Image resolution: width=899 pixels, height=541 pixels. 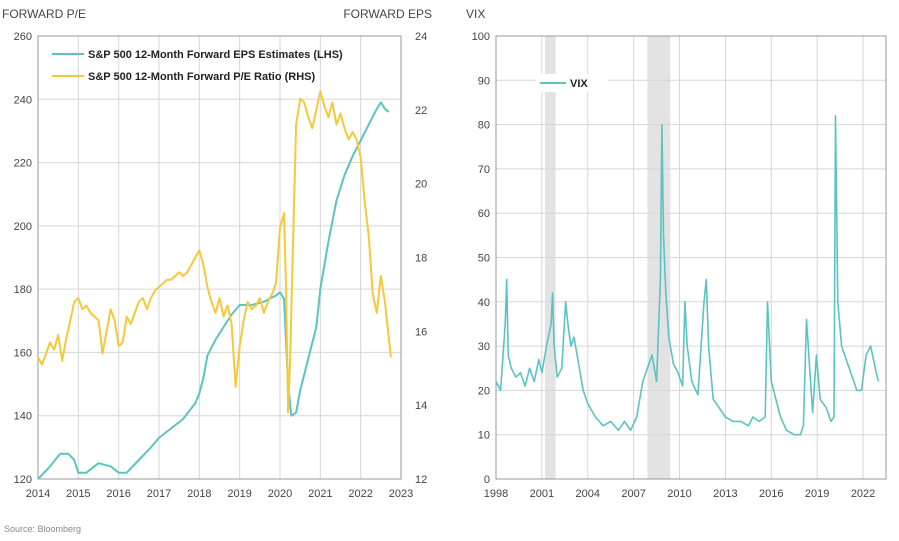 I want to click on left-chart-left-tick: 200, so click(x=23, y=227).